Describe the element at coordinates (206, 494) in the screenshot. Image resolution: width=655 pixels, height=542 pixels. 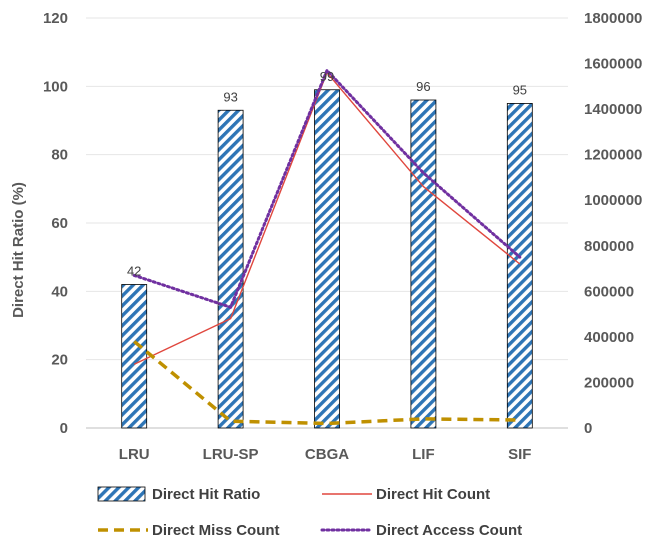
I see `legend-label-direct-hit-ratio: Direct Hit Ratio` at that location.